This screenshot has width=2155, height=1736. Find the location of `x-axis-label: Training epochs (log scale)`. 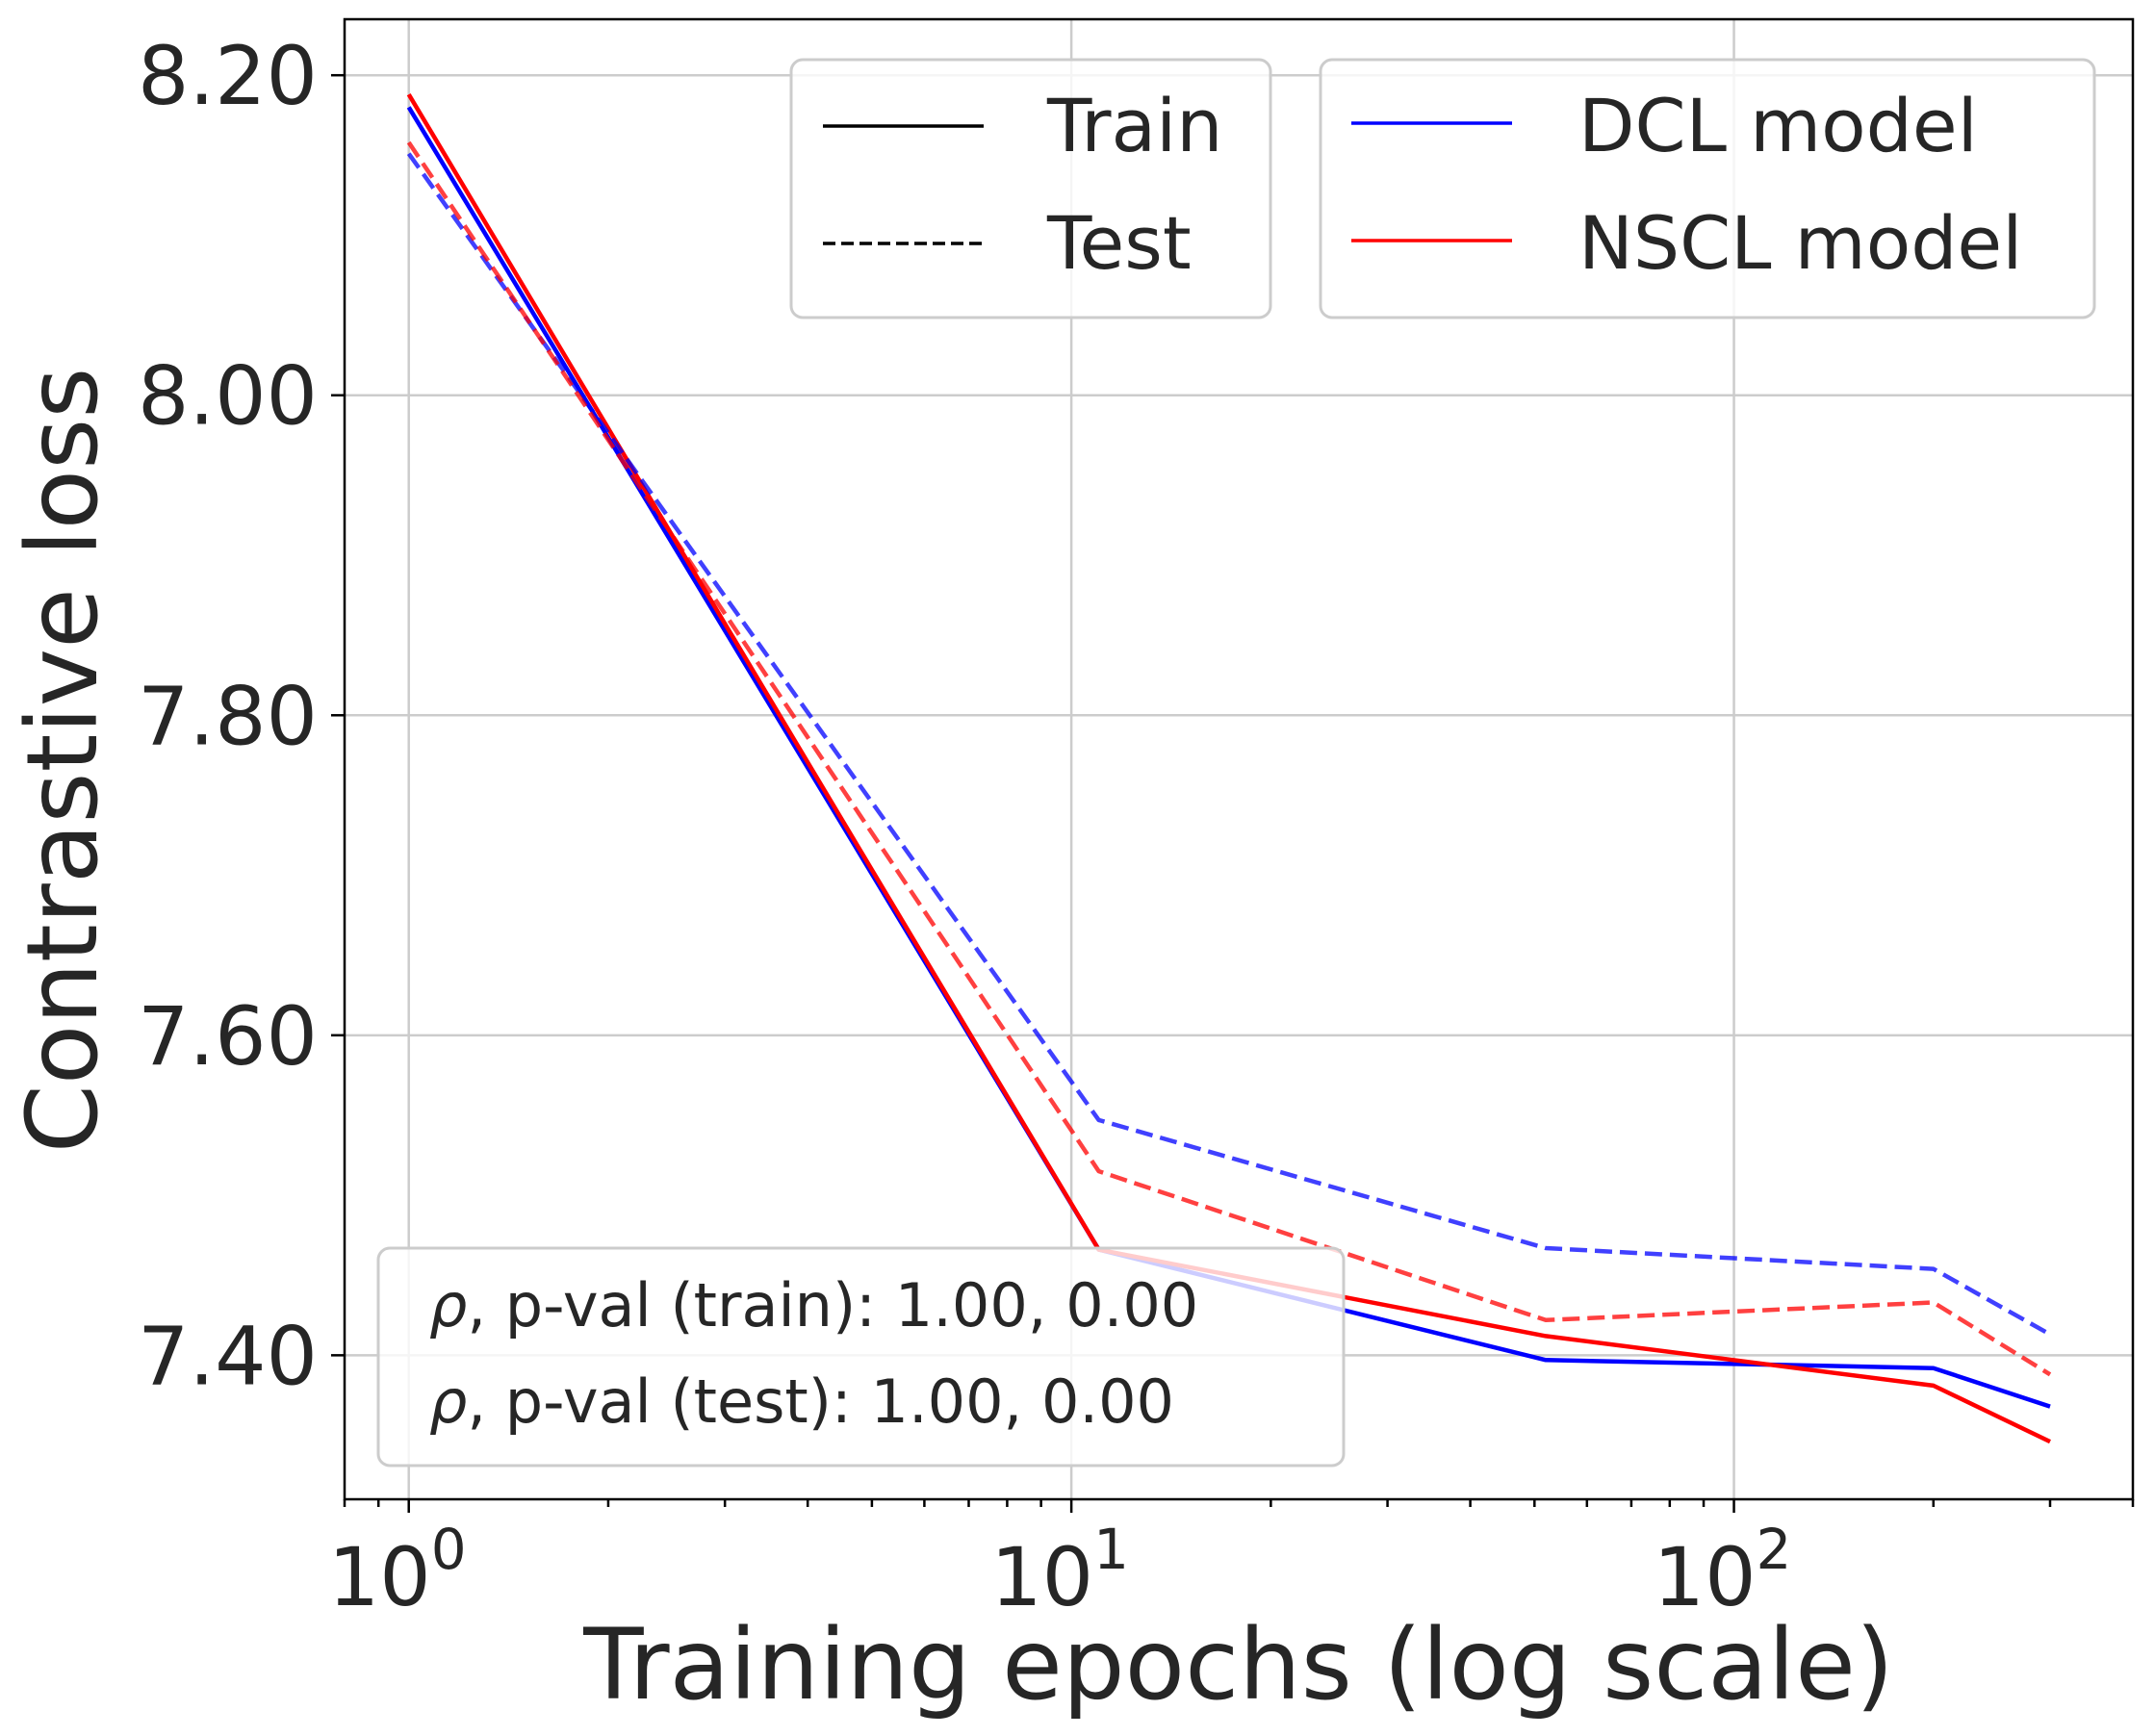

x-axis-label: Training epochs (log scale) is located at coordinates (1237, 1665).